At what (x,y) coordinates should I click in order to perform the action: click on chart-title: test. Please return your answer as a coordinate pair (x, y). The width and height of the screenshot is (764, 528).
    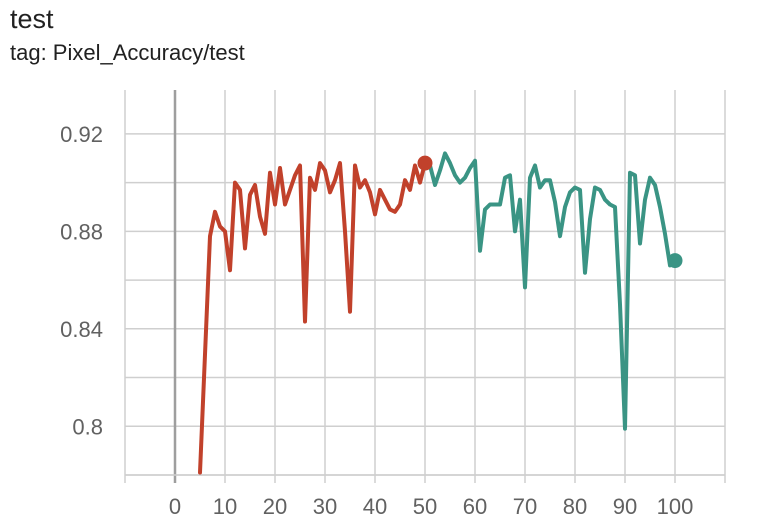
    Looking at the image, I should click on (32, 19).